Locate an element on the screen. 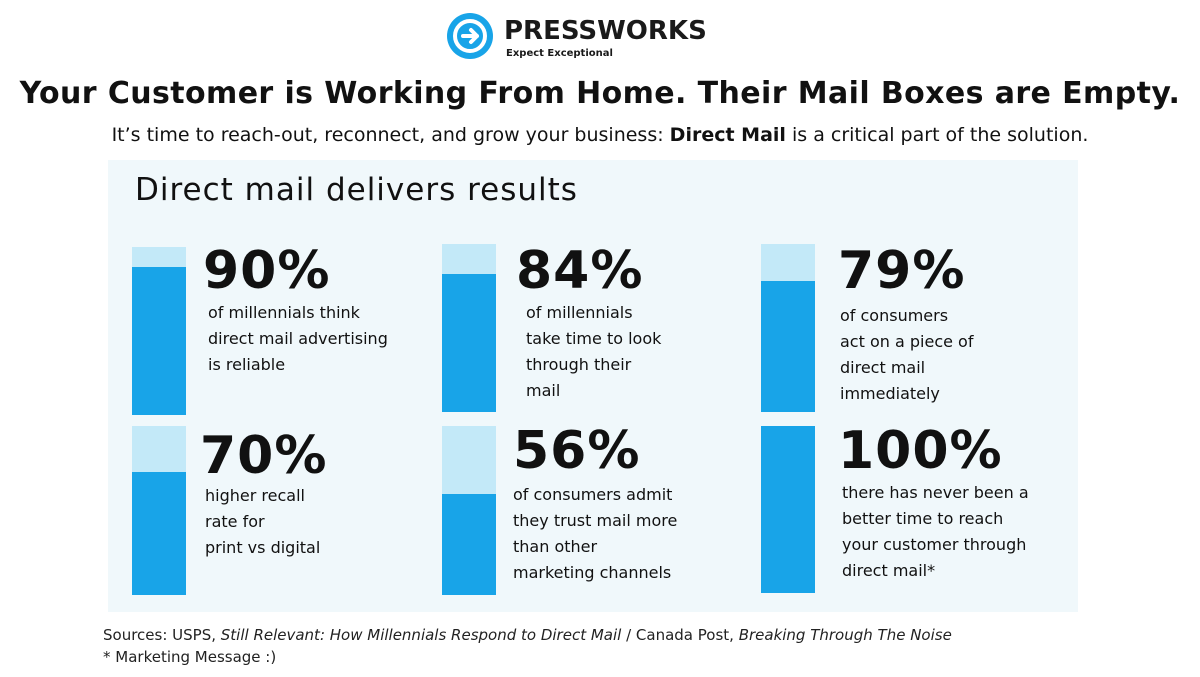 The image size is (1200, 677). subheadline-text-after: is a critical part of the solution. is located at coordinates (937, 135).